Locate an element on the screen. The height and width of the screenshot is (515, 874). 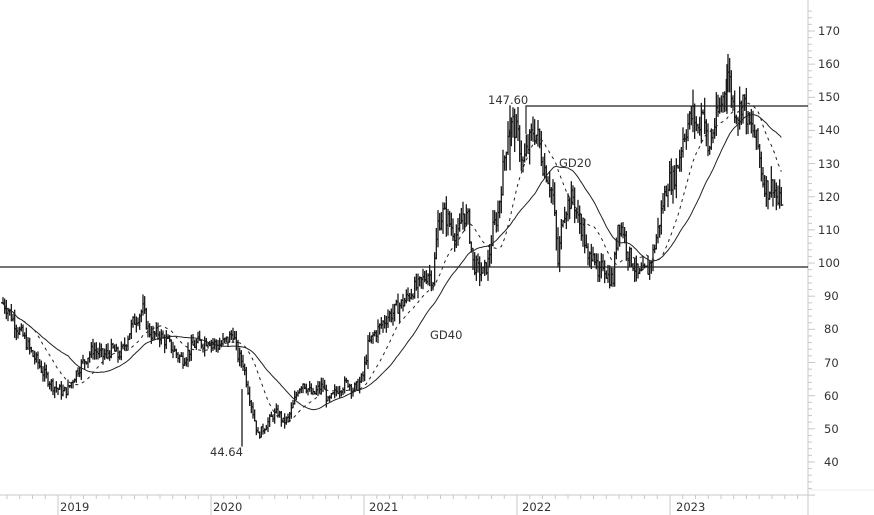
y-axis-label: 80 is located at coordinates (831, 329).